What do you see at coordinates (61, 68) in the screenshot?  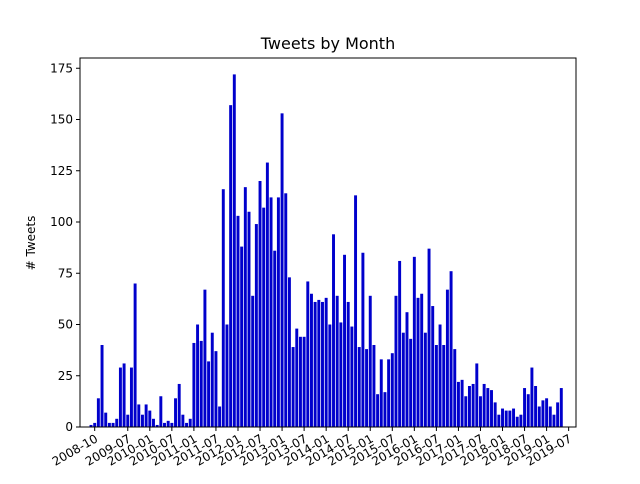 I see `y-tick-label: 175` at bounding box center [61, 68].